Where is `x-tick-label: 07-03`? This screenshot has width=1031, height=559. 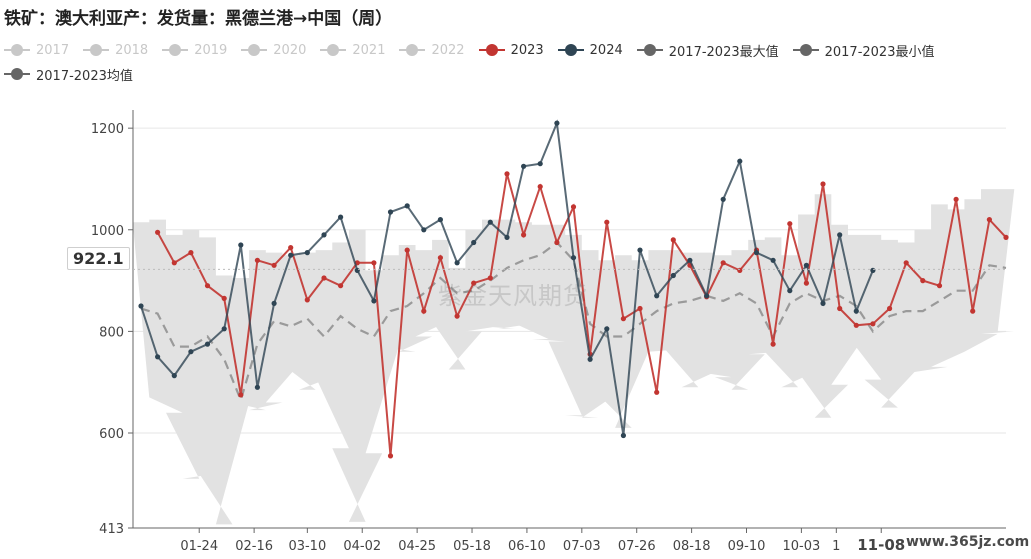 x-tick-label: 07-03 is located at coordinates (582, 546).